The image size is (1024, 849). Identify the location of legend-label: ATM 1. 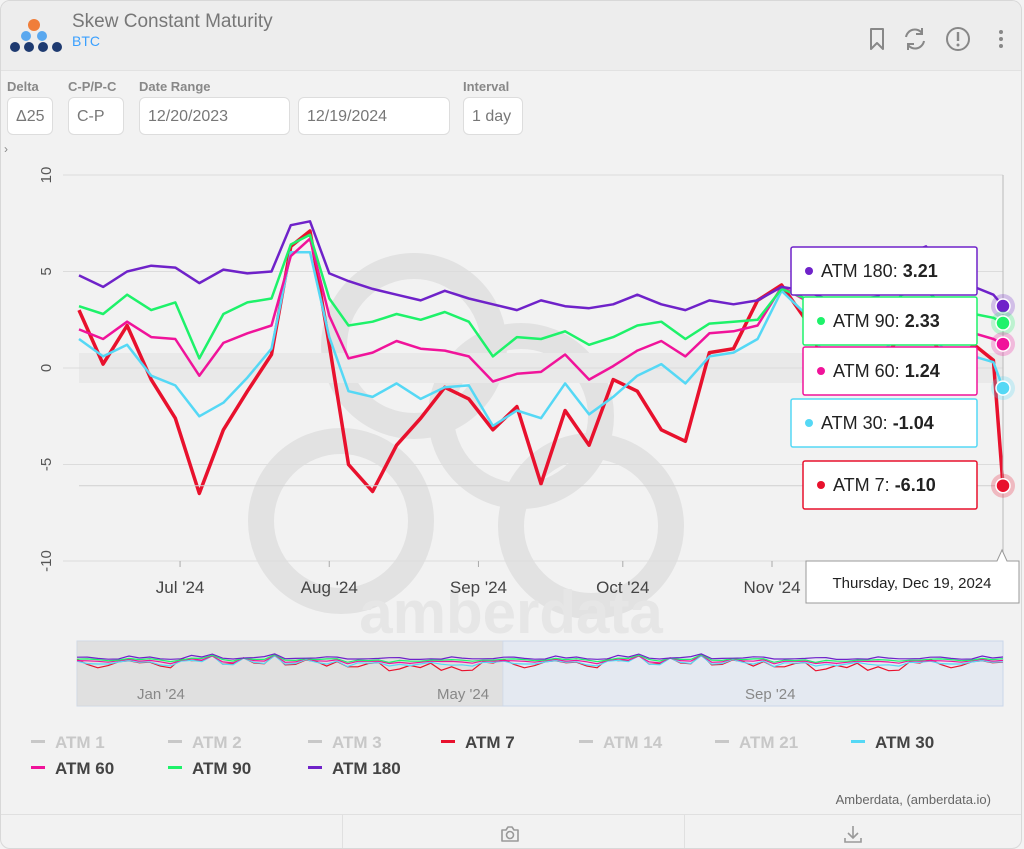
(80, 742).